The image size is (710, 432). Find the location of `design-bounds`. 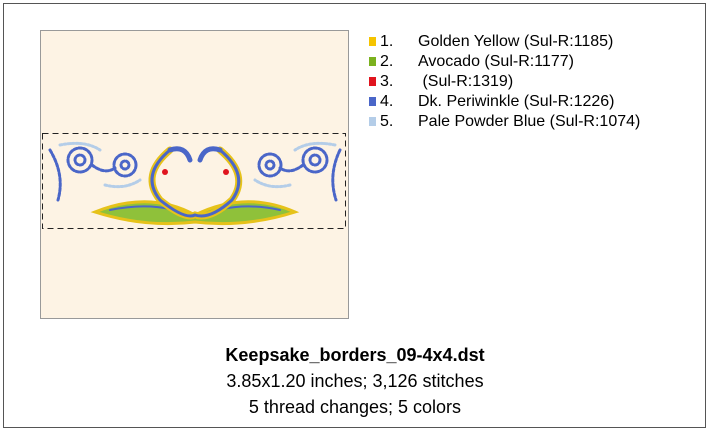

design-bounds is located at coordinates (194, 181).